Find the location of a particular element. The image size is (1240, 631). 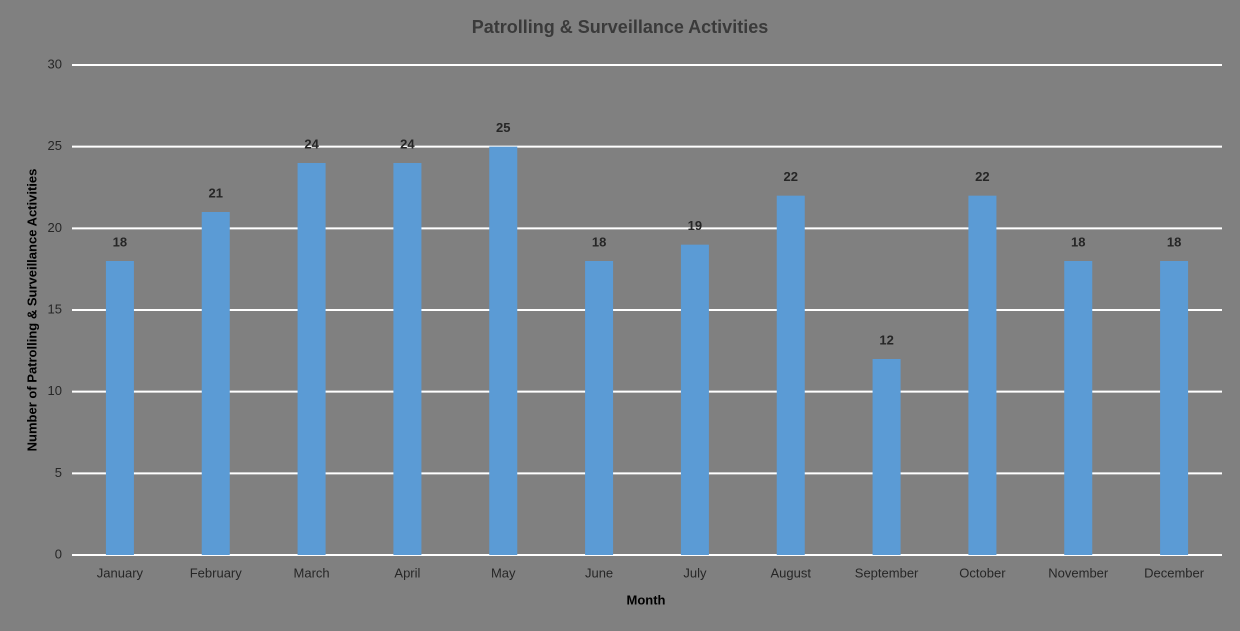

x-tick-label: April is located at coordinates (407, 572).